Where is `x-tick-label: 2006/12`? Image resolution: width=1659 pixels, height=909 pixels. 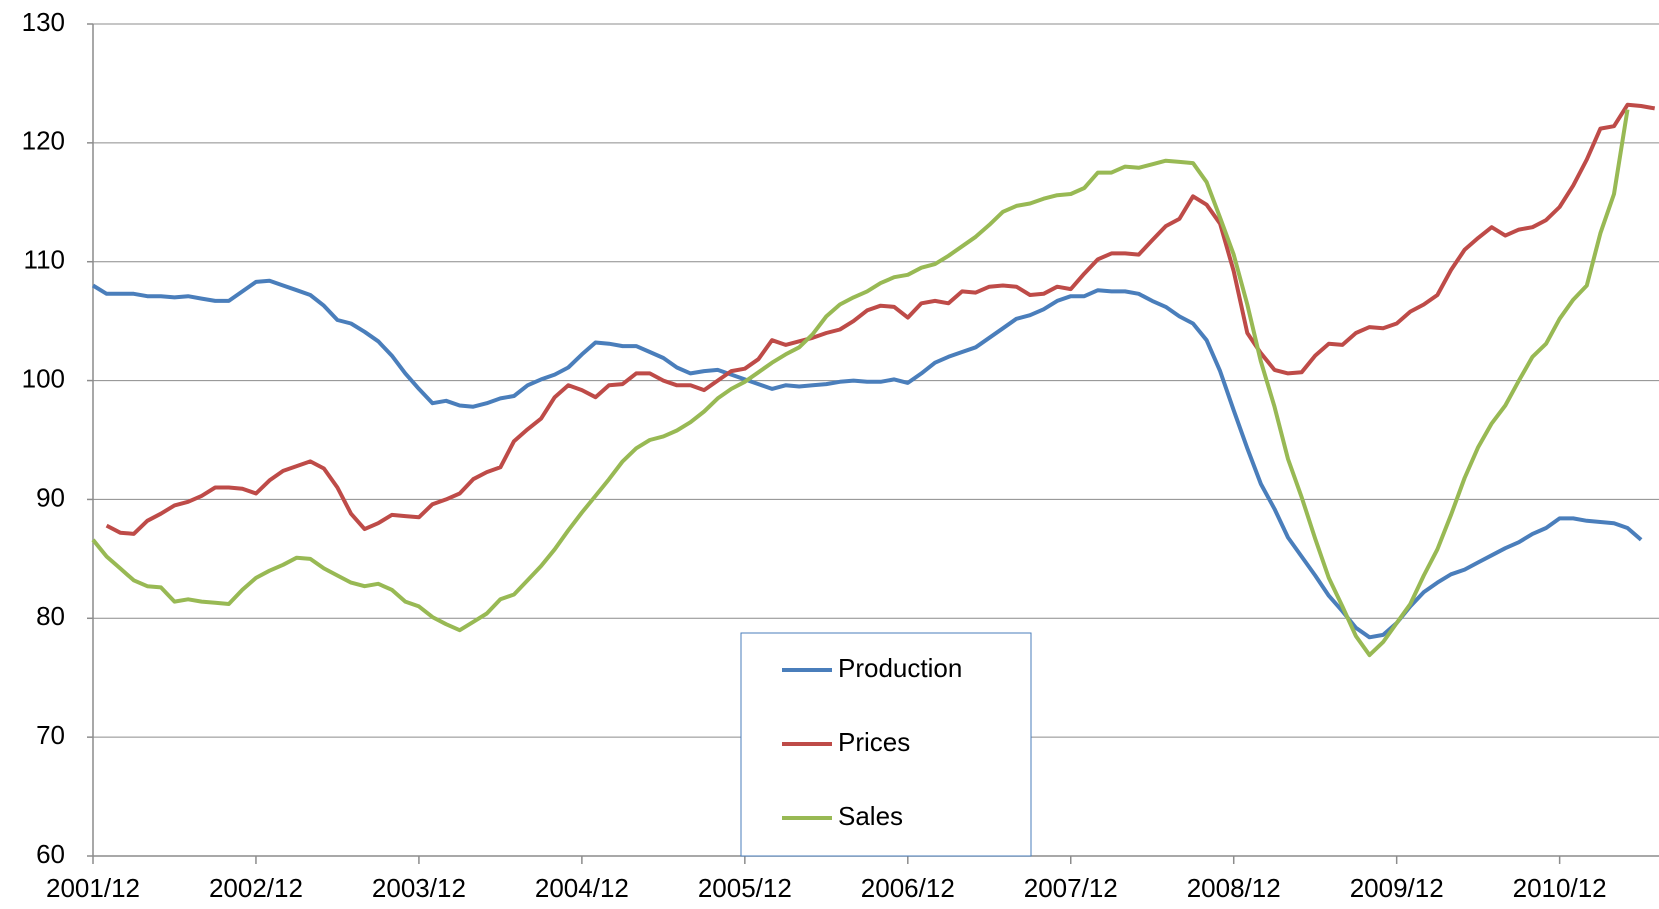
x-tick-label: 2006/12 is located at coordinates (908, 888).